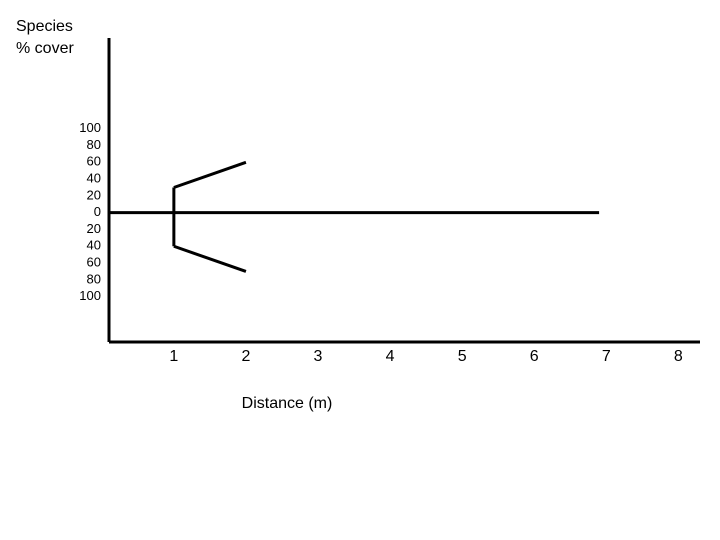 This screenshot has height=540, width=720. I want to click on y-tick-label: 0, so click(97, 211).